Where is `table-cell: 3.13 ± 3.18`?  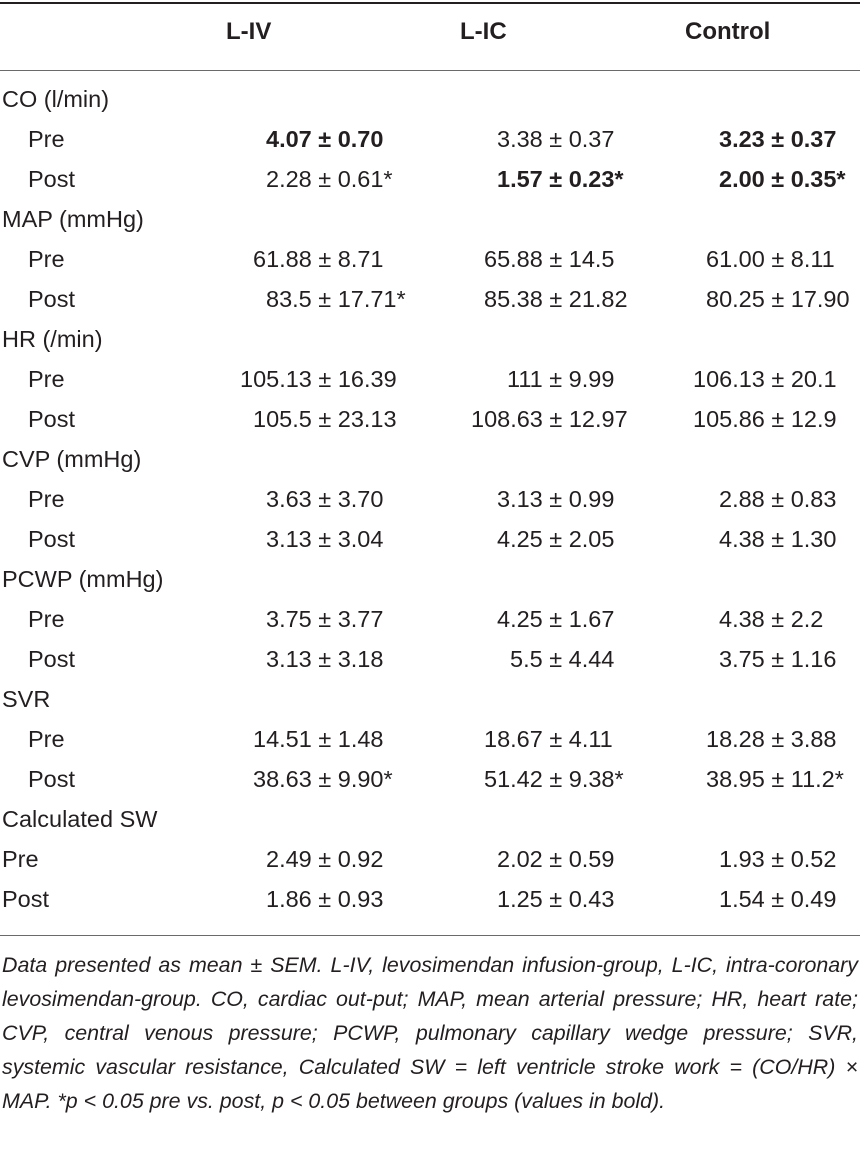 table-cell: 3.13 ± 3.18 is located at coordinates (325, 659).